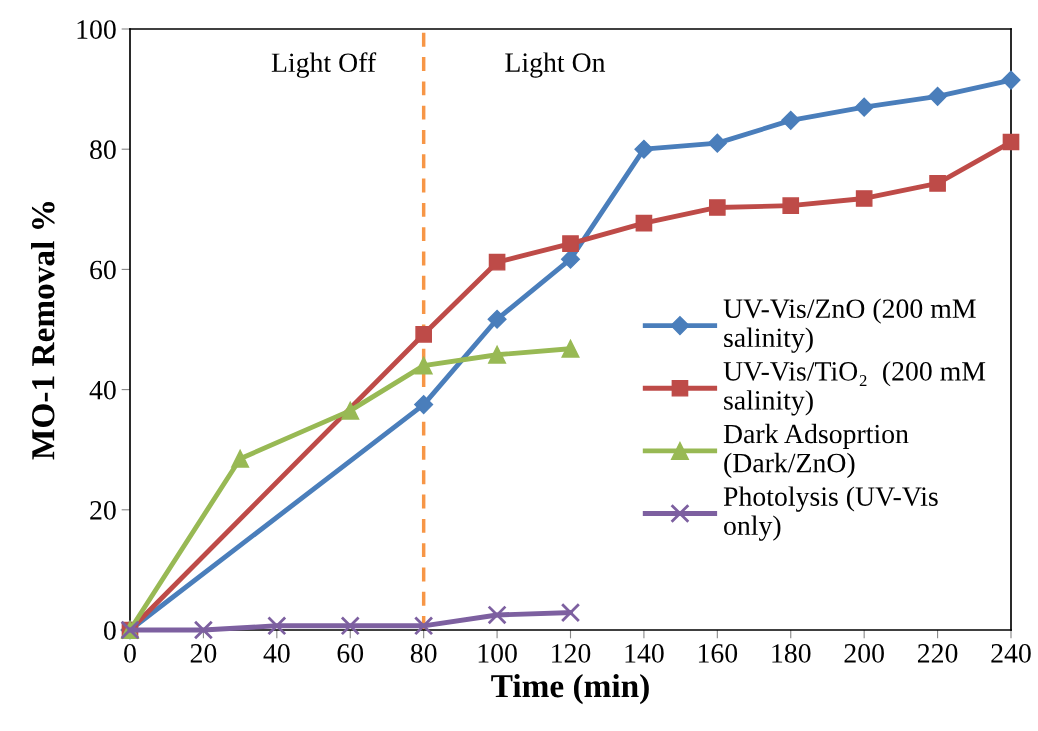 This screenshot has height=731, width=1038. Describe the element at coordinates (96, 29) in the screenshot. I see `y-tick-label: 100` at that location.